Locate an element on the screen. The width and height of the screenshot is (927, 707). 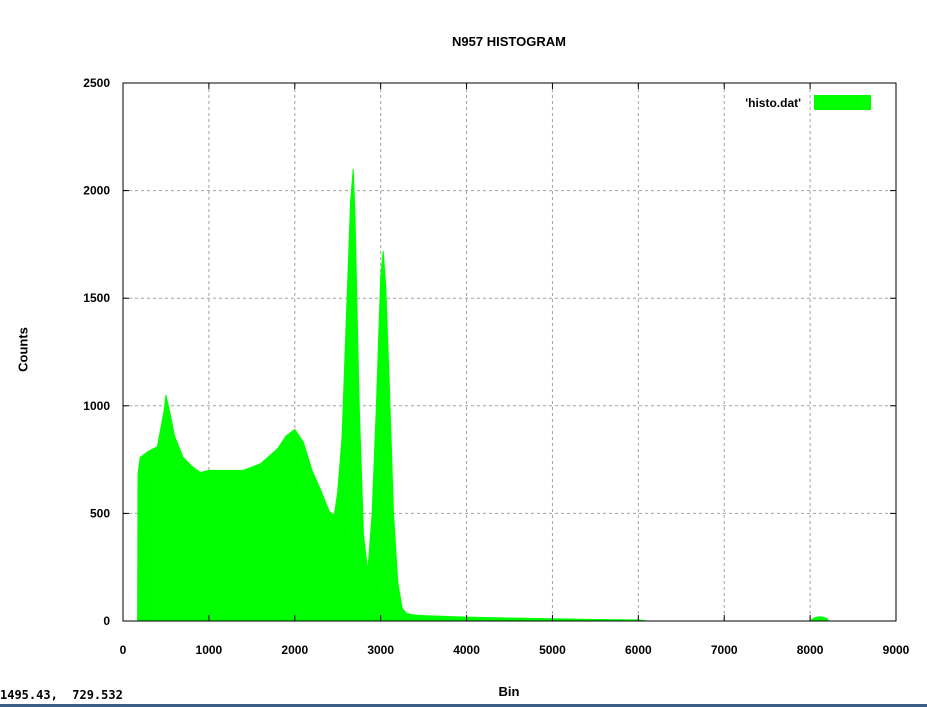
x-tick-label: 0 is located at coordinates (123, 650).